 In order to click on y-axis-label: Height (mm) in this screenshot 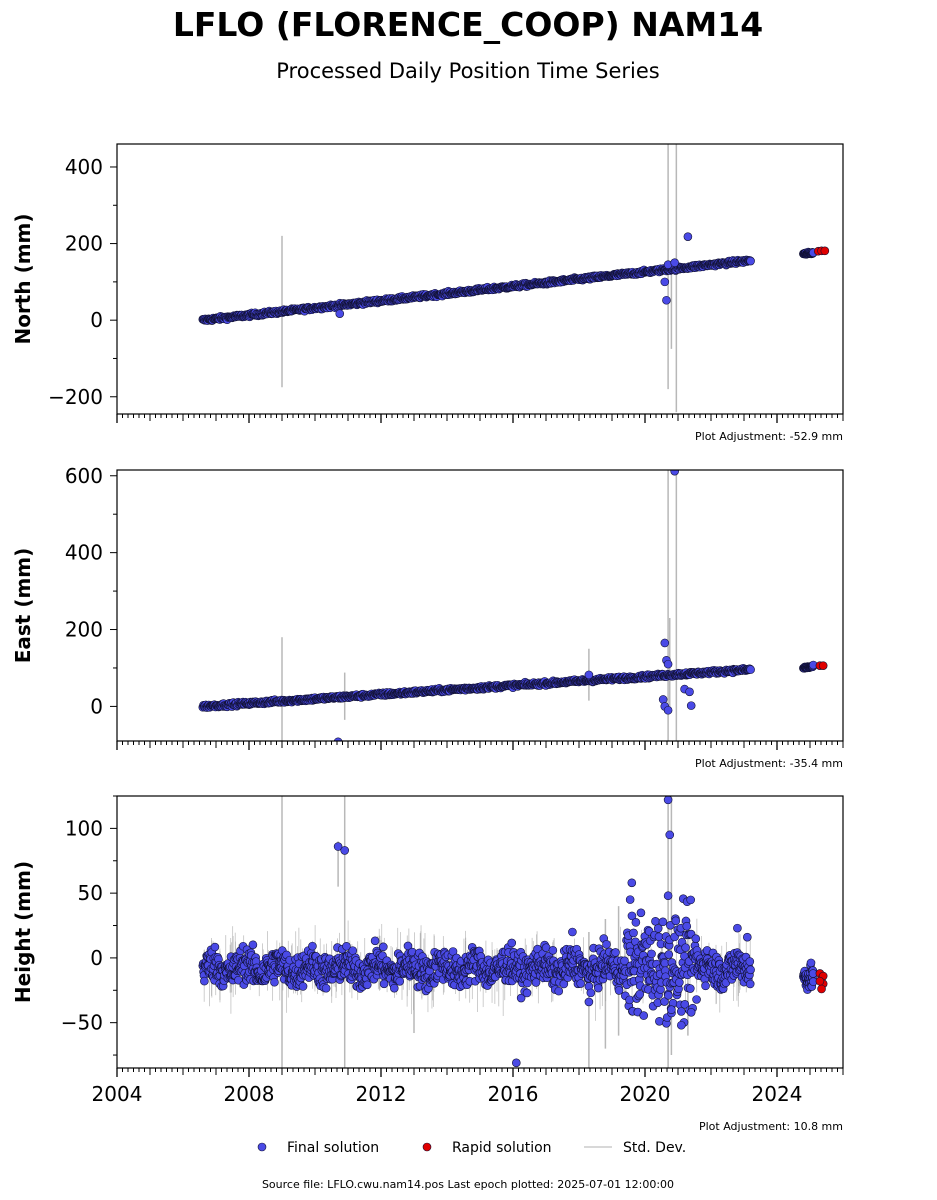, I will do `click(23, 932)`.